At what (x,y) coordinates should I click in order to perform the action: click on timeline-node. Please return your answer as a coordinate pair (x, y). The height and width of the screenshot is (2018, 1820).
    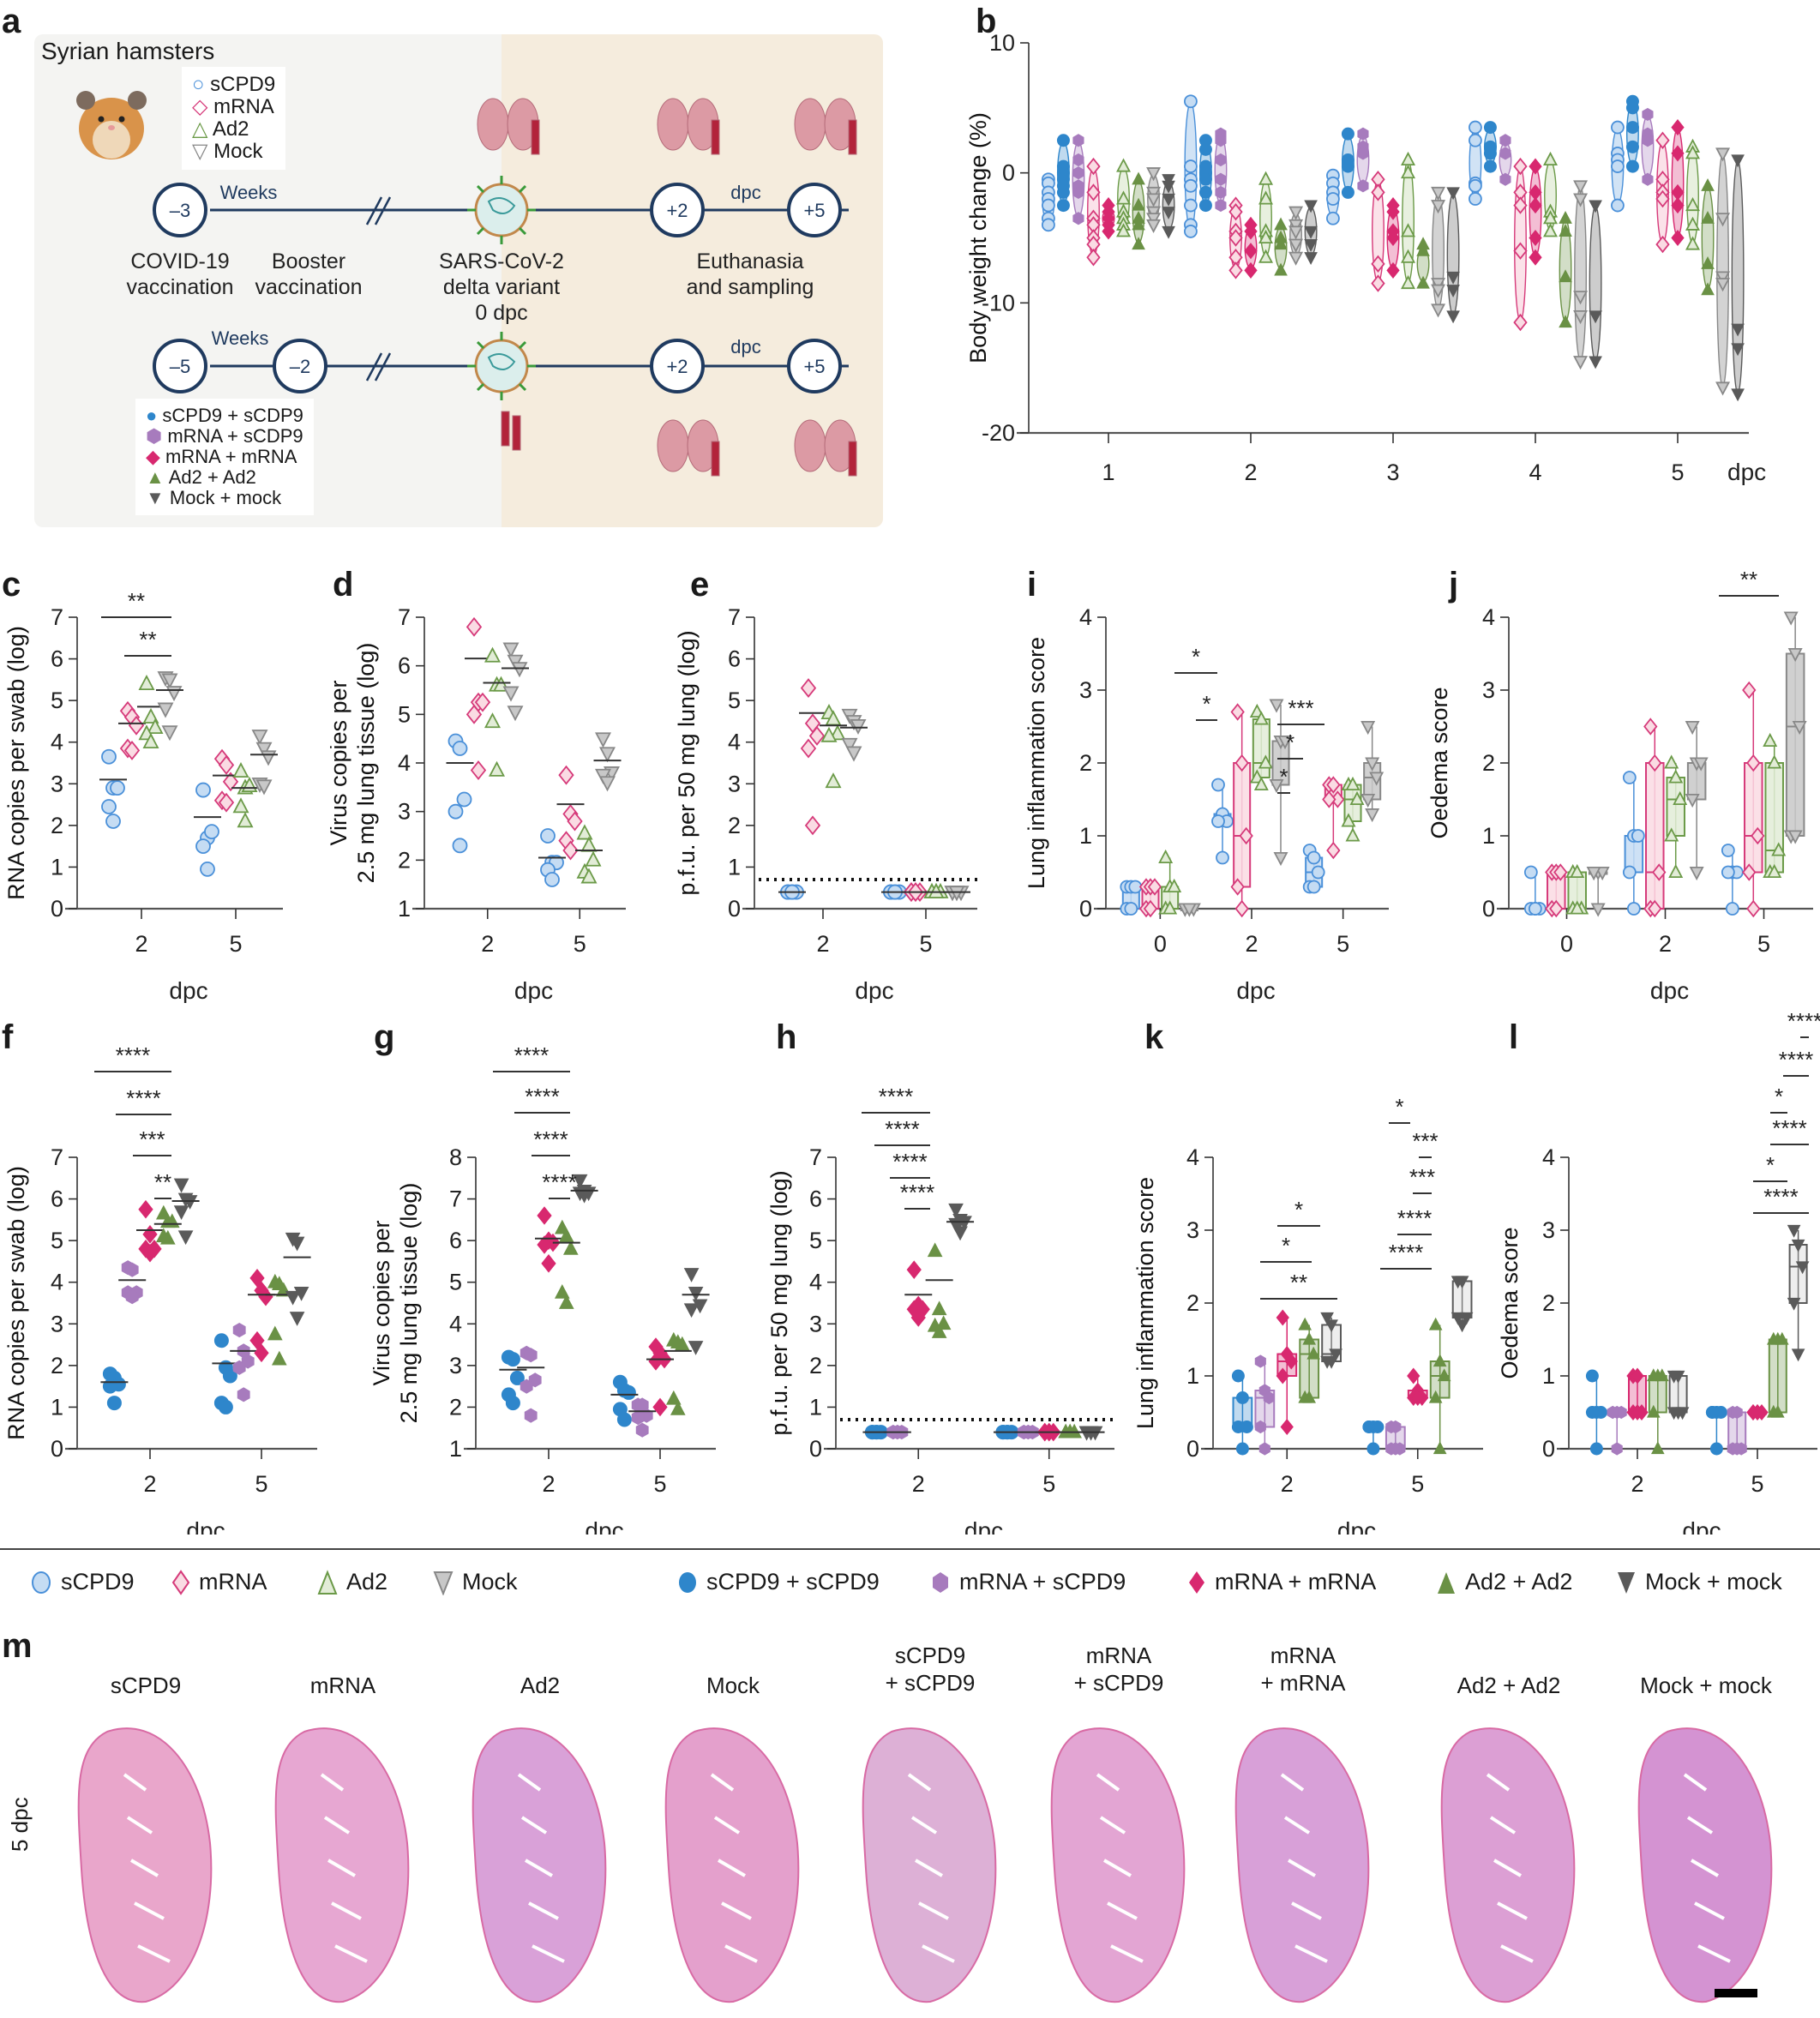
    Looking at the image, I should click on (180, 366).